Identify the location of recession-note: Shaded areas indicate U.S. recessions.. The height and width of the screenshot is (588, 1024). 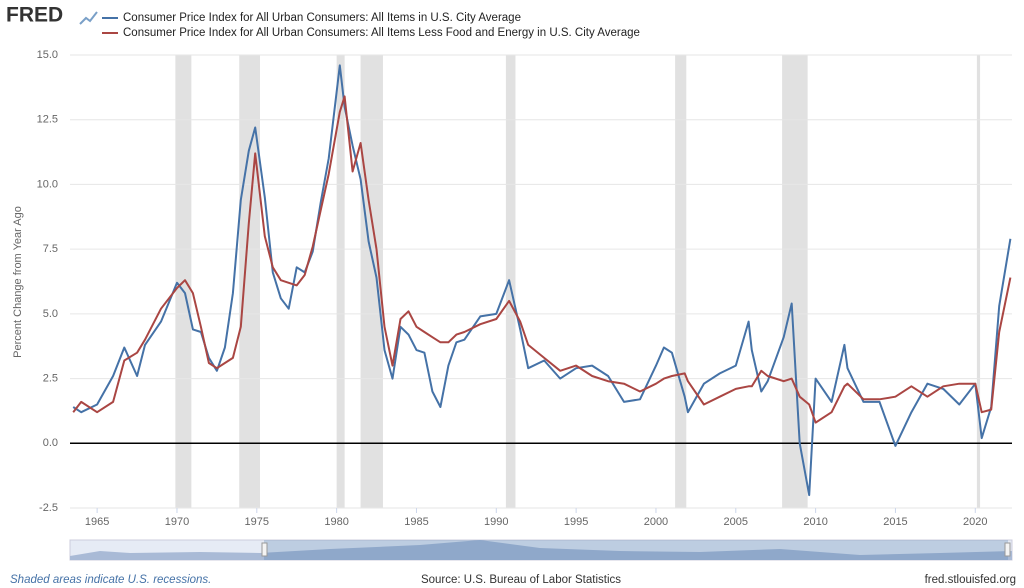
(110, 580).